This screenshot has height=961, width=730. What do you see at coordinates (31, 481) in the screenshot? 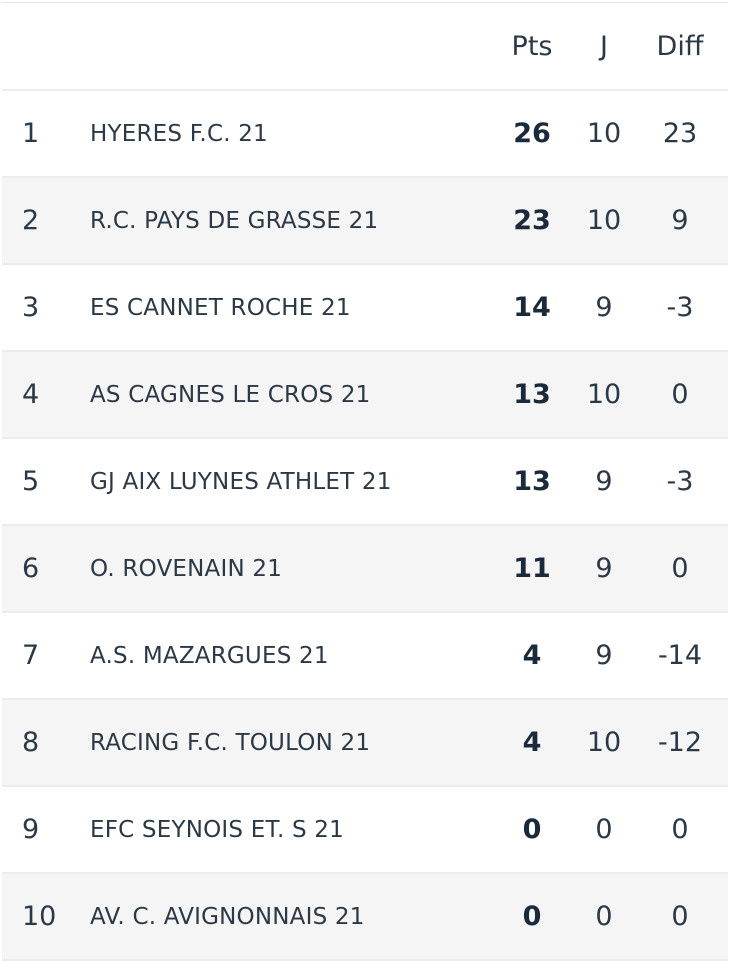
I see `rank-cell: 5` at bounding box center [31, 481].